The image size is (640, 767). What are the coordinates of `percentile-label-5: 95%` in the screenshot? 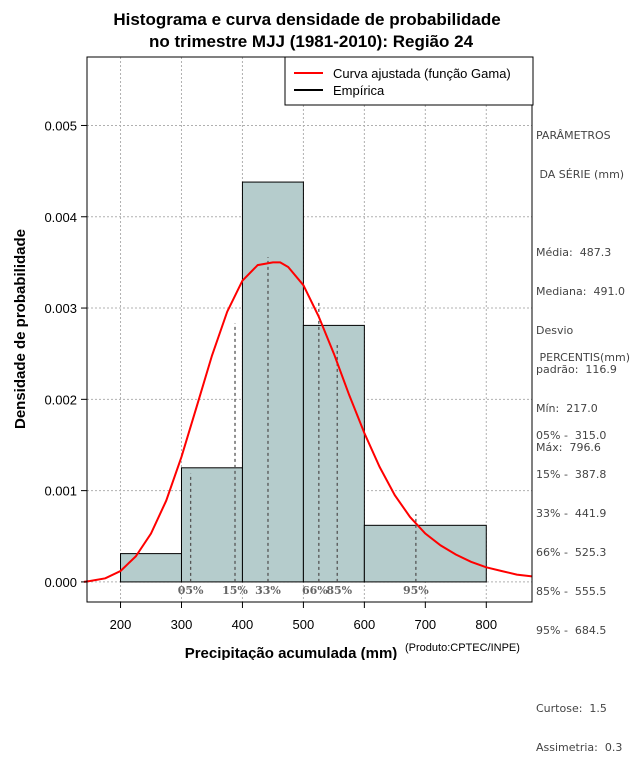 It's located at (416, 590).